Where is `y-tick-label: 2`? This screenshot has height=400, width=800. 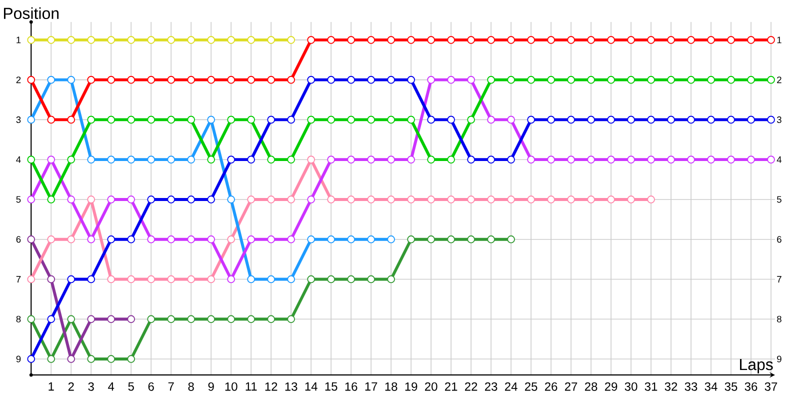 y-tick-label: 2 is located at coordinates (18, 80).